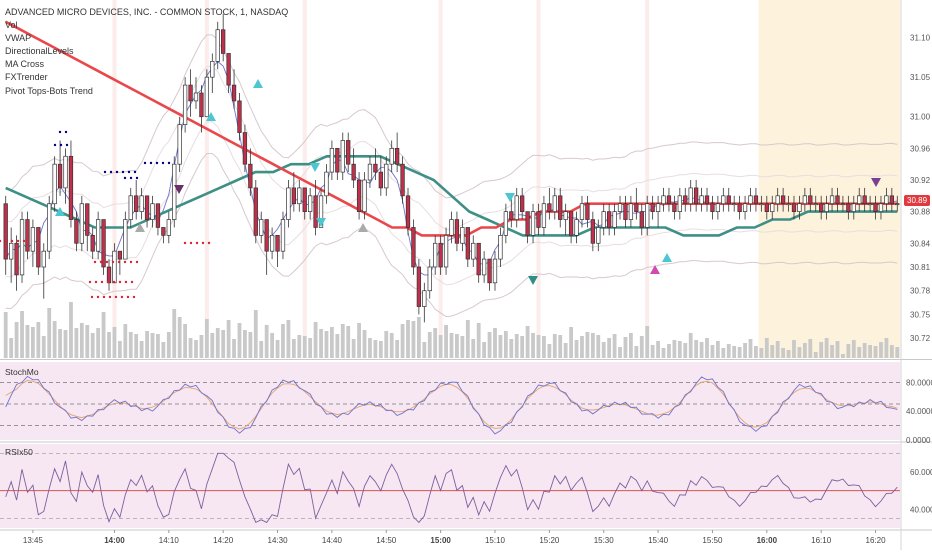  I want to click on indicator-pivot-tops-bots: Pivot Tops-Bots Trend, so click(49, 90).